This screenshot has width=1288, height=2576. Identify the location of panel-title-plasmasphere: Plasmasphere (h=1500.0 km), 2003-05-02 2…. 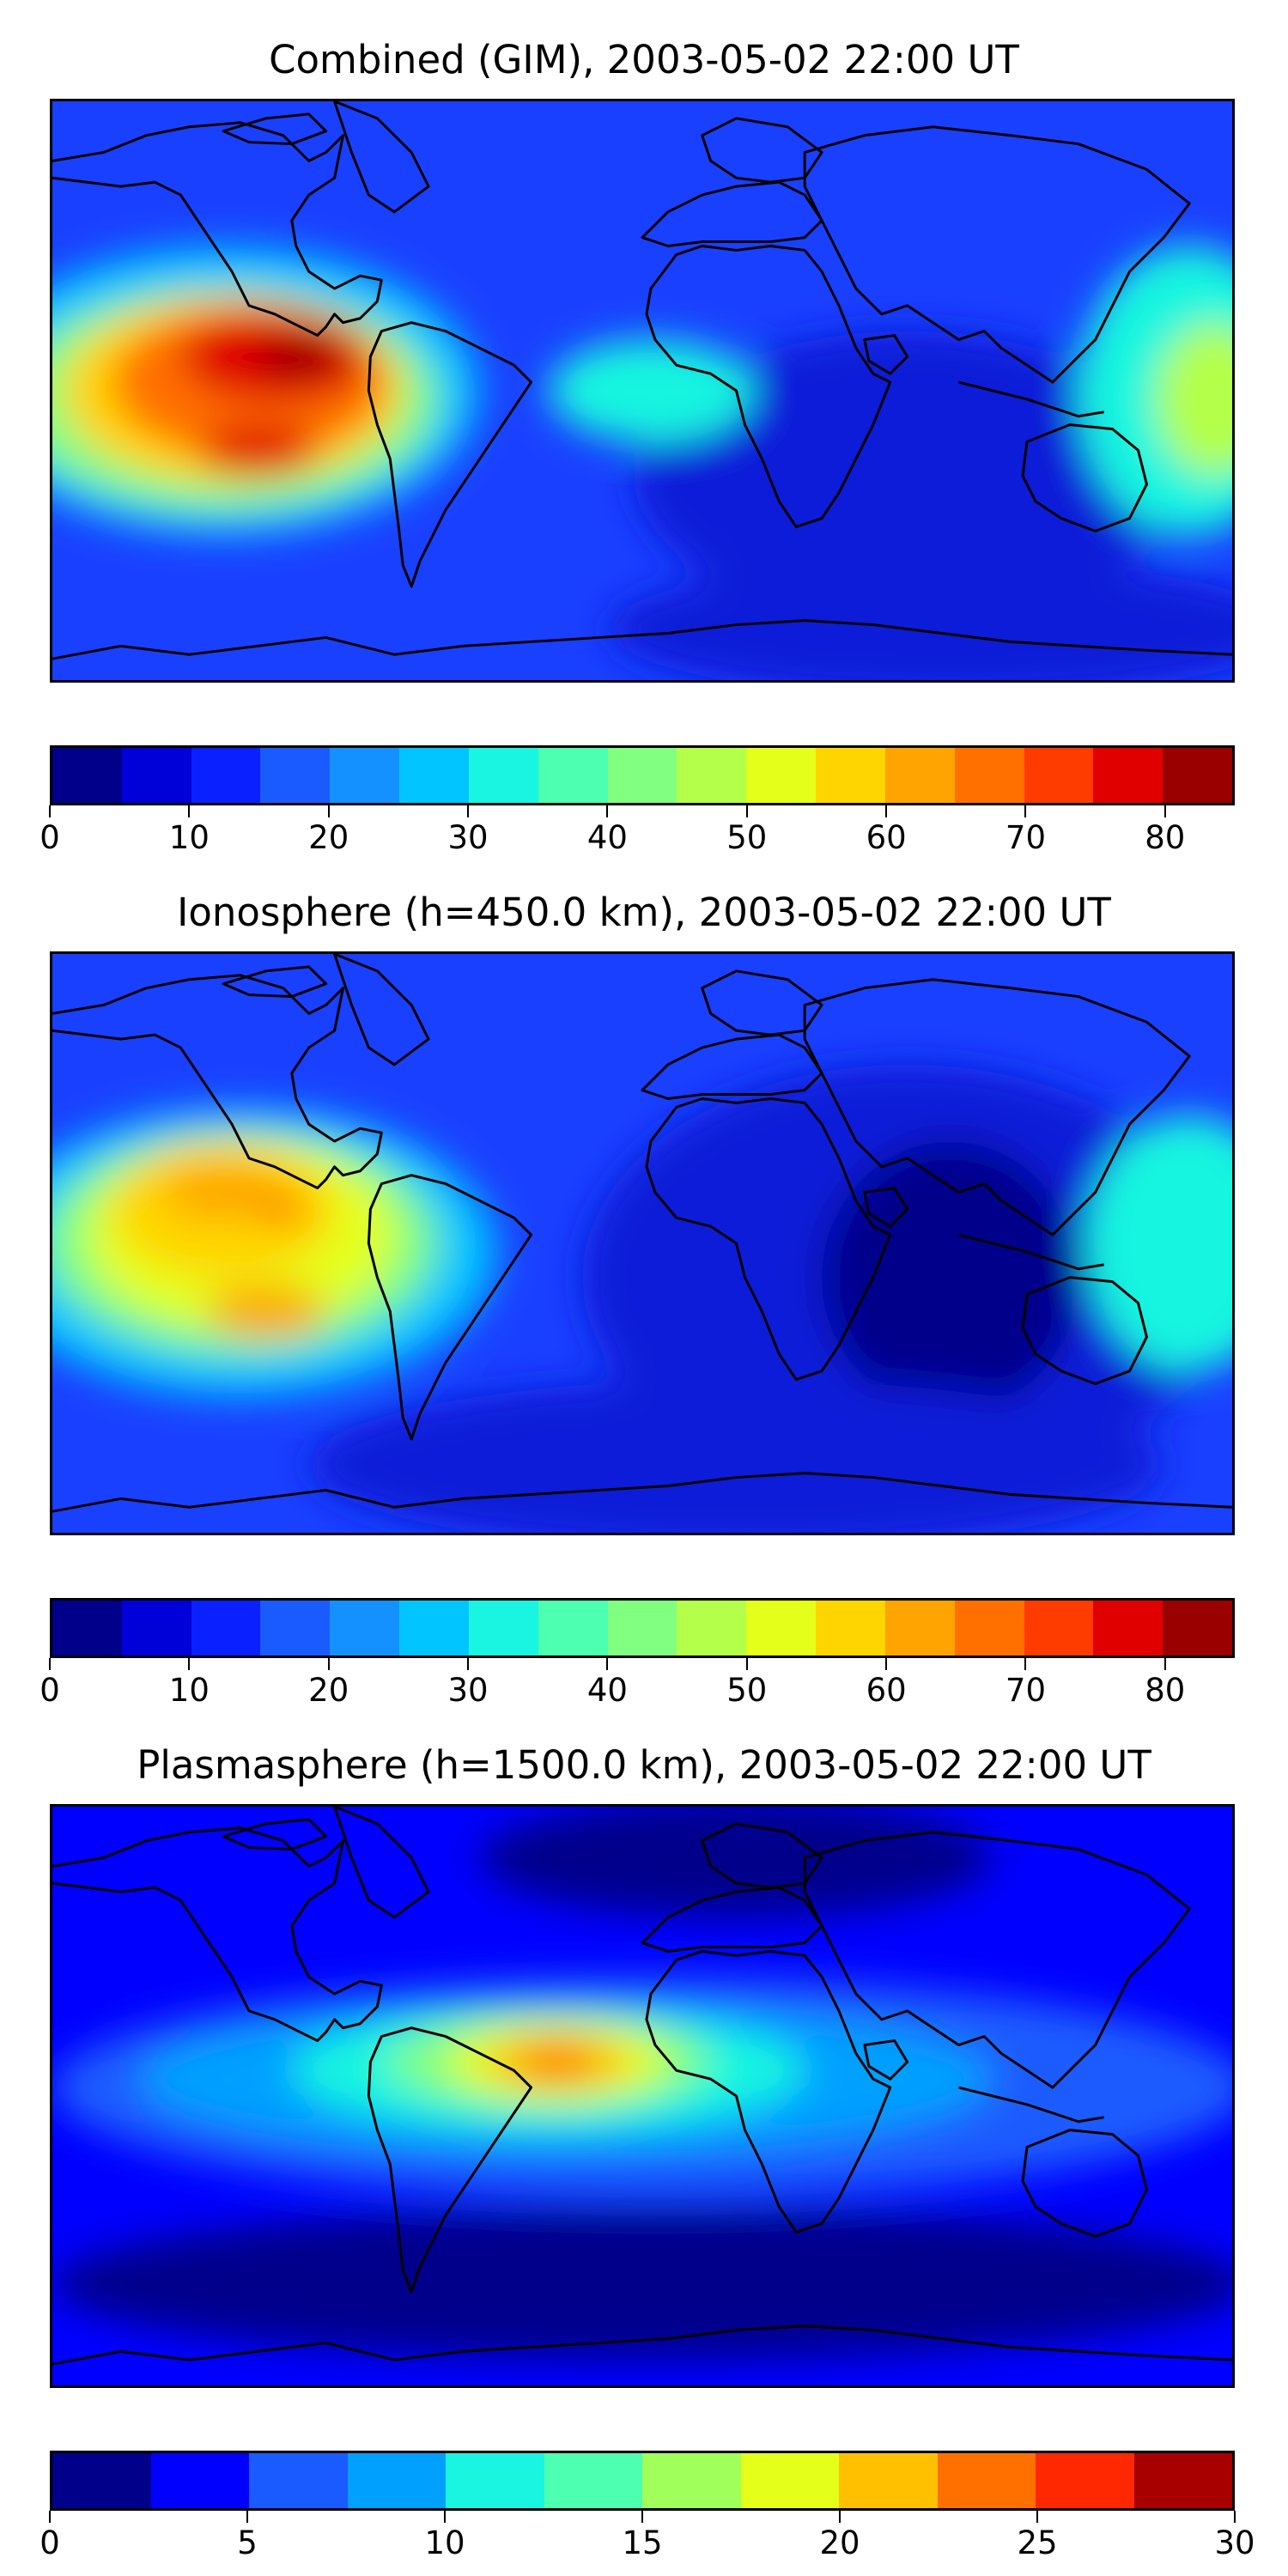
(644, 1765).